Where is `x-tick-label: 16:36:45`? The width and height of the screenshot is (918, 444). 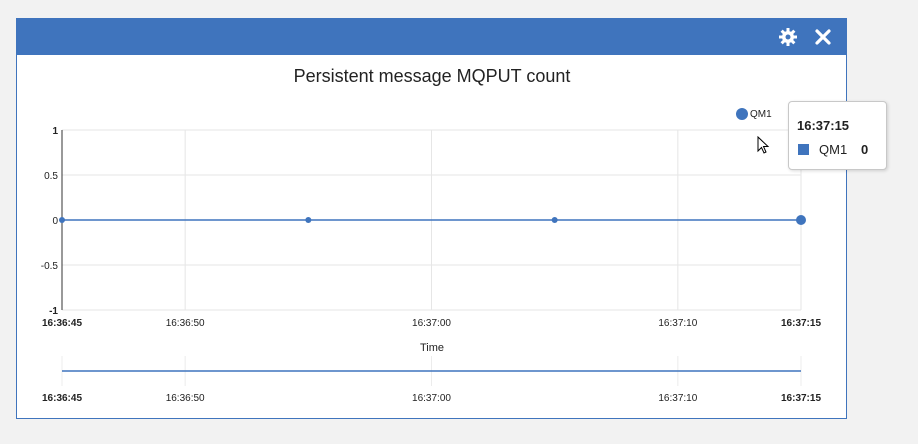 x-tick-label: 16:36:45 is located at coordinates (62, 323).